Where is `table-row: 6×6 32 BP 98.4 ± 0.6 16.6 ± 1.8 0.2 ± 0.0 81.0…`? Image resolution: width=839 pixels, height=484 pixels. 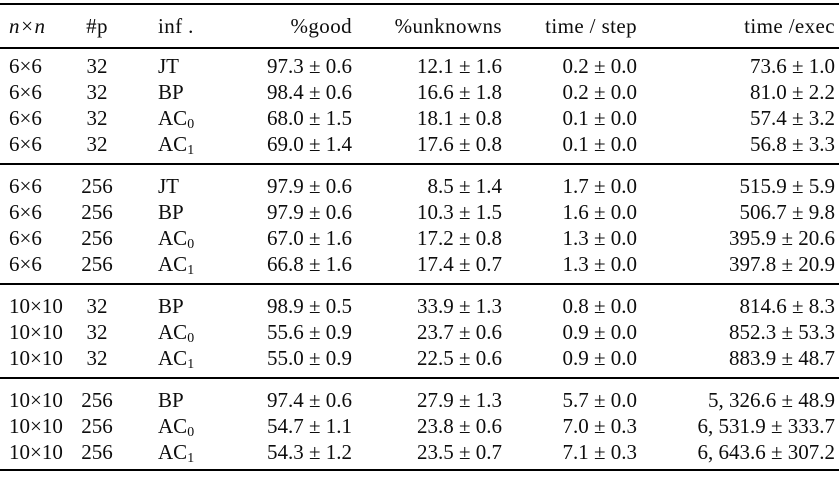
table-row: 6×6 32 BP 98.4 ± 0.6 16.6 ± 1.8 0.2 ± 0.0 81.0… is located at coordinates (419, 92).